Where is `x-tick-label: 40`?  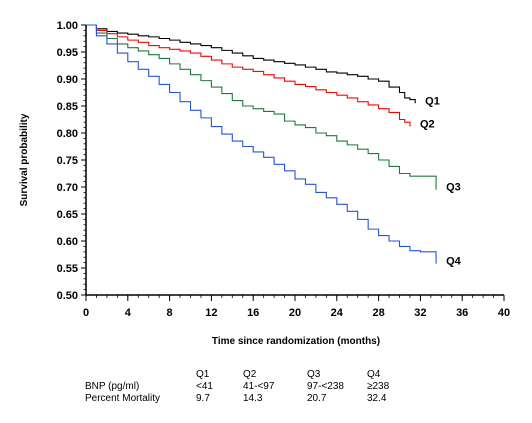
x-tick-label: 40 is located at coordinates (504, 313).